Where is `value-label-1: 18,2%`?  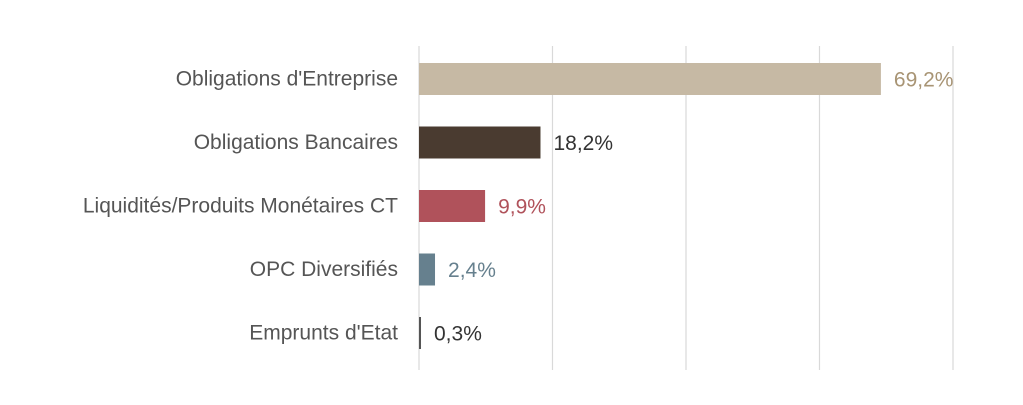 value-label-1: 18,2% is located at coordinates (583, 143).